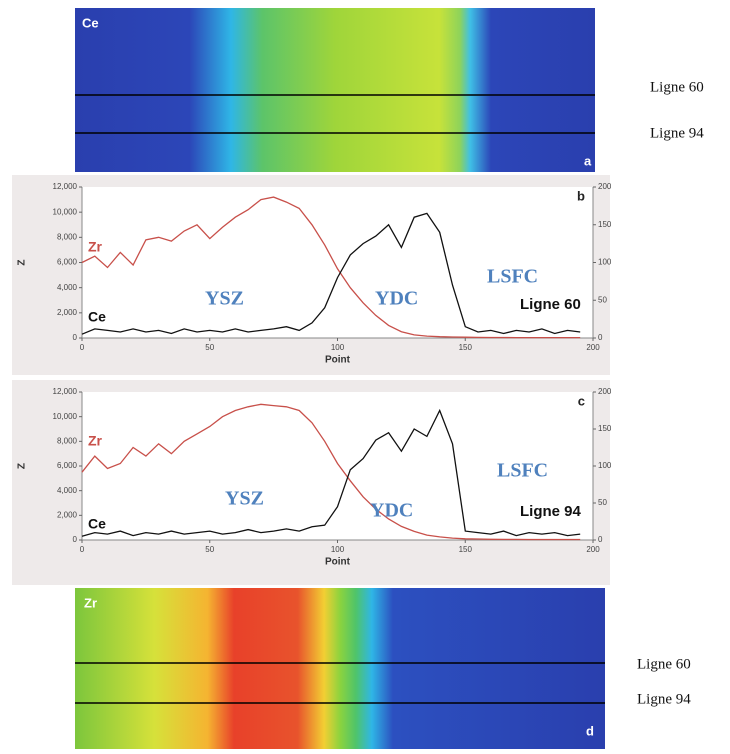  What do you see at coordinates (551, 511) in the screenshot?
I see `annotation: Ligne 94` at bounding box center [551, 511].